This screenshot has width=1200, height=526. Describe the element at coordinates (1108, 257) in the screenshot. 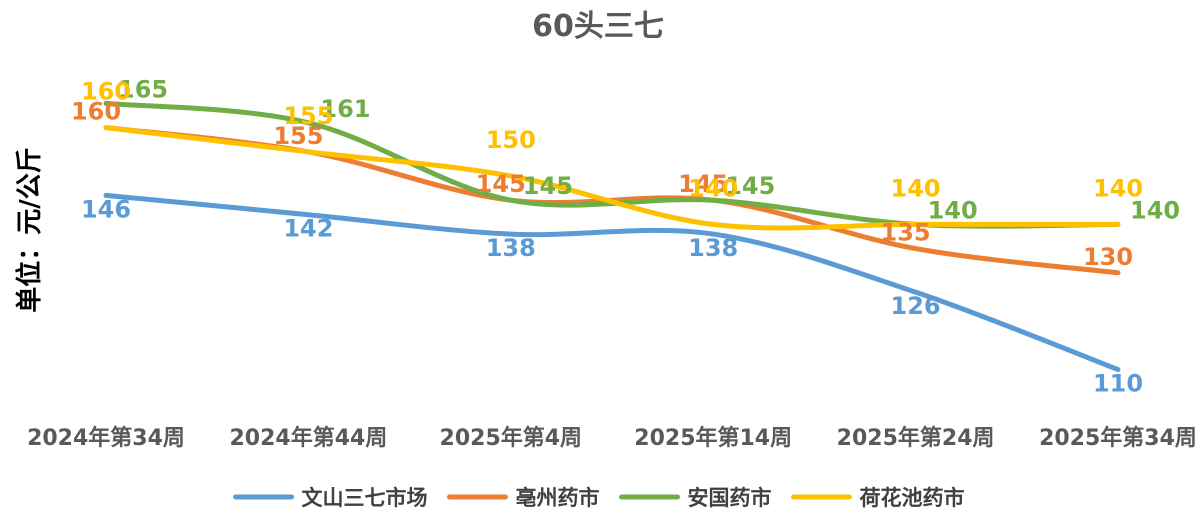

I see `data-label: 130` at that location.